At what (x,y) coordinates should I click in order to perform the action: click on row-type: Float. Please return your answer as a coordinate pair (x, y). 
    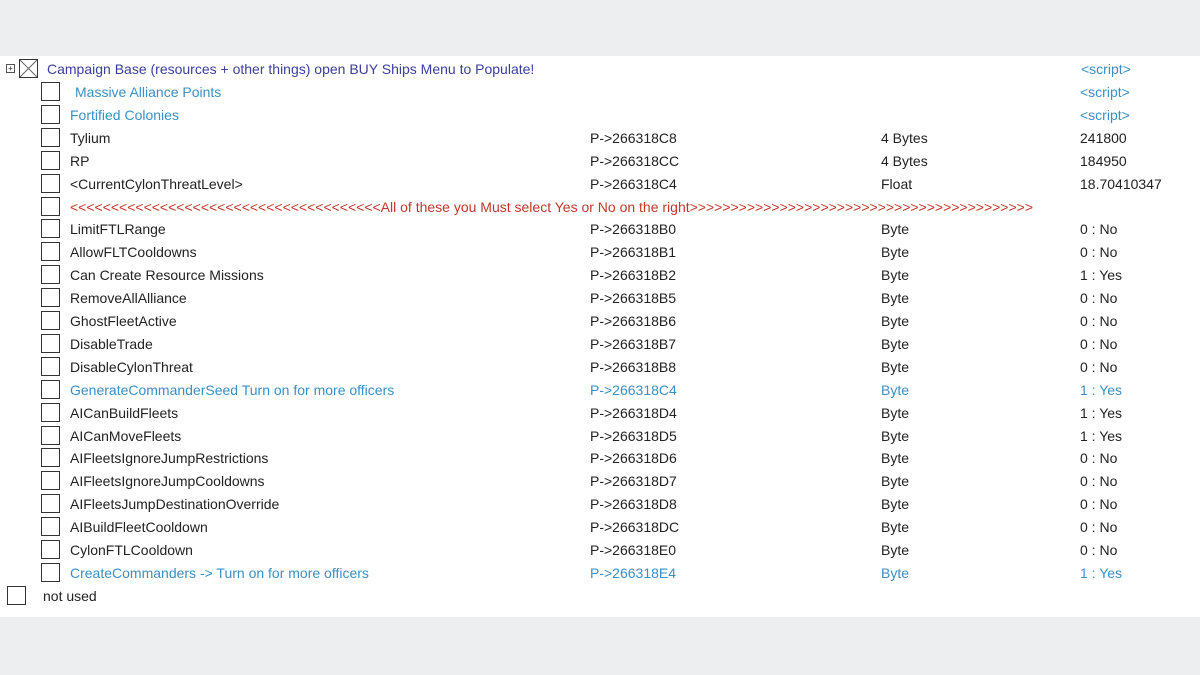
    Looking at the image, I should click on (897, 183).